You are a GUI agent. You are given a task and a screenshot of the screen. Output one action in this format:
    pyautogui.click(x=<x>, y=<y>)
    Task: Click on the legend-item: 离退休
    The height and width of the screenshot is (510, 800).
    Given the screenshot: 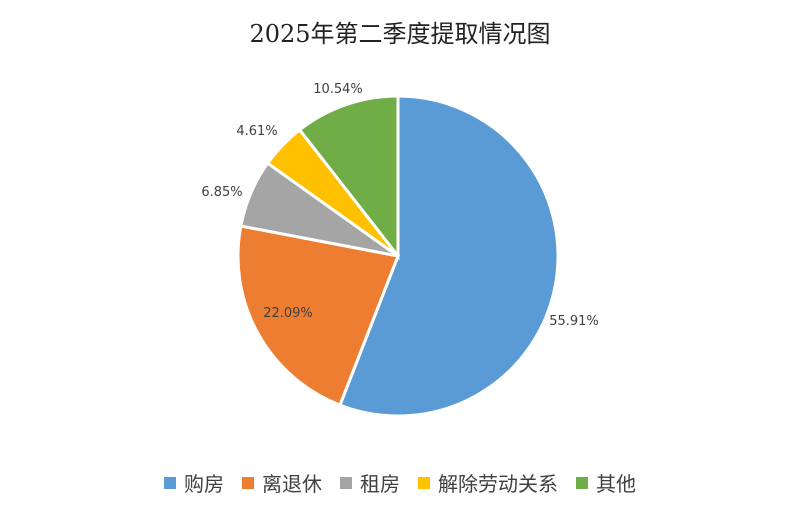 What is the action you would take?
    pyautogui.click(x=282, y=482)
    